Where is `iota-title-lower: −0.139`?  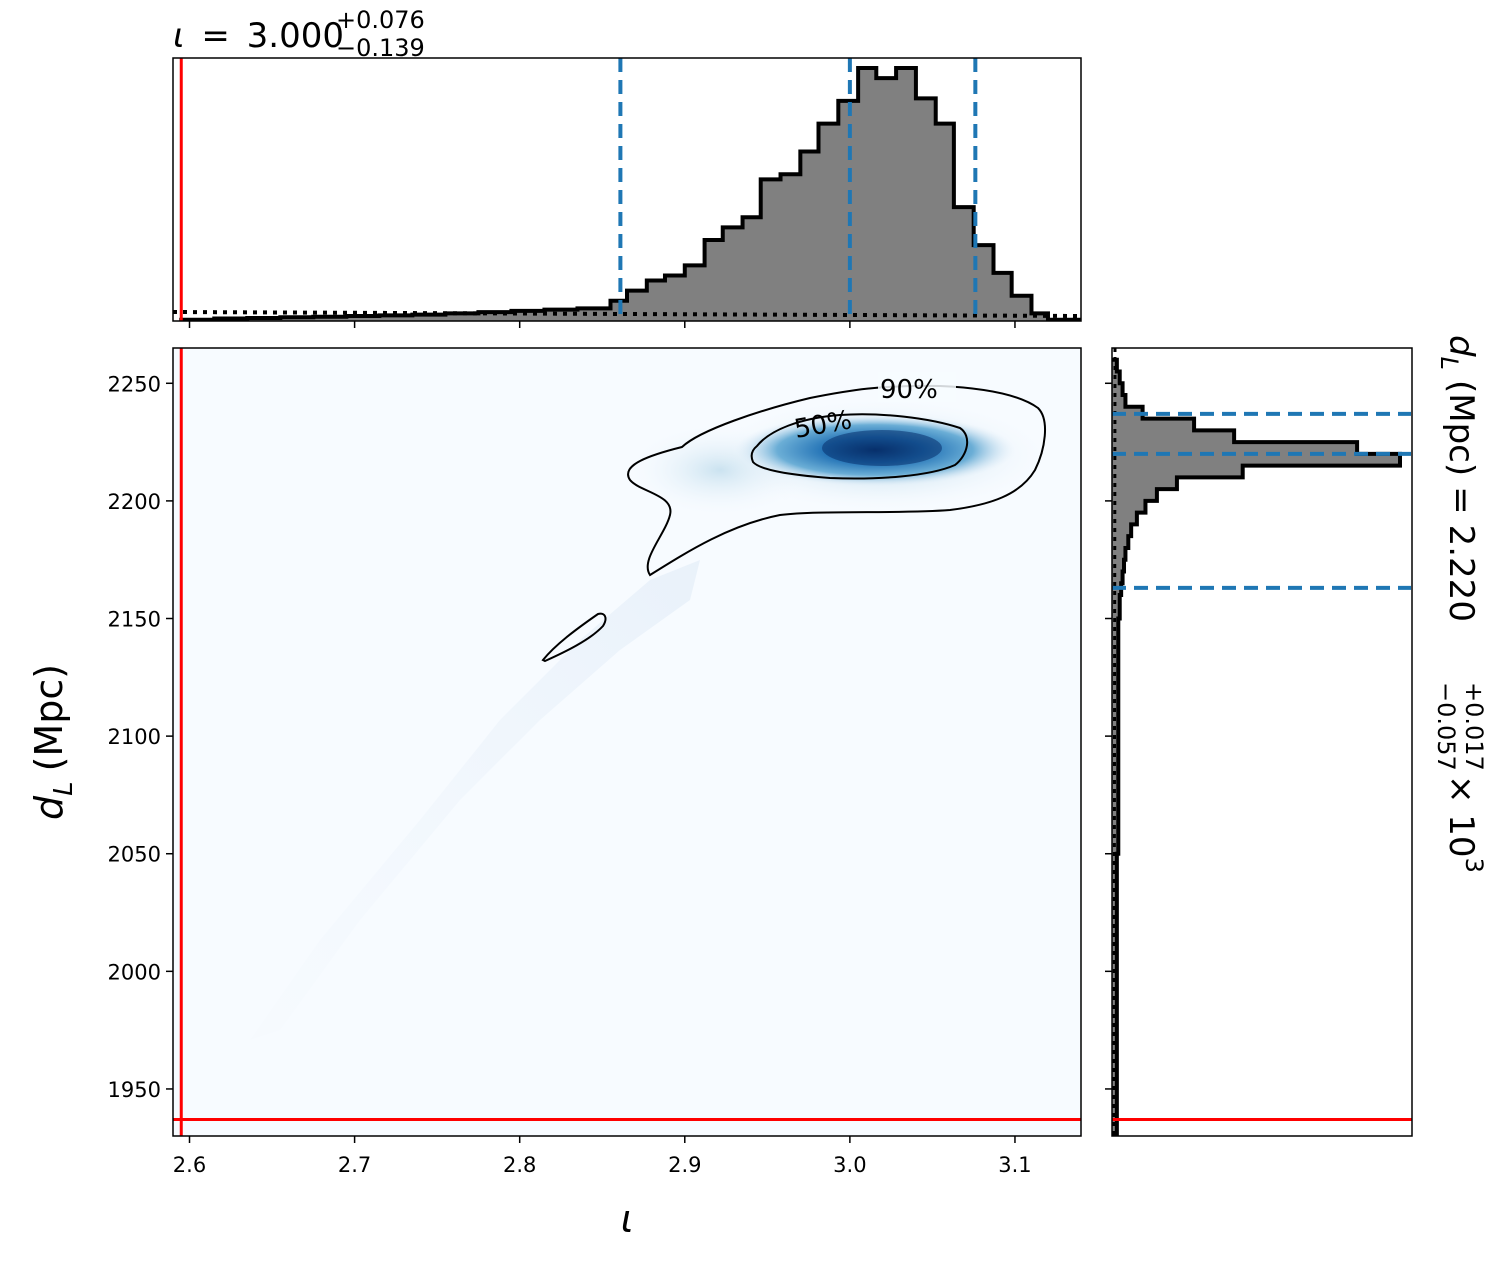
iota-title-lower: −0.139 is located at coordinates (380, 48).